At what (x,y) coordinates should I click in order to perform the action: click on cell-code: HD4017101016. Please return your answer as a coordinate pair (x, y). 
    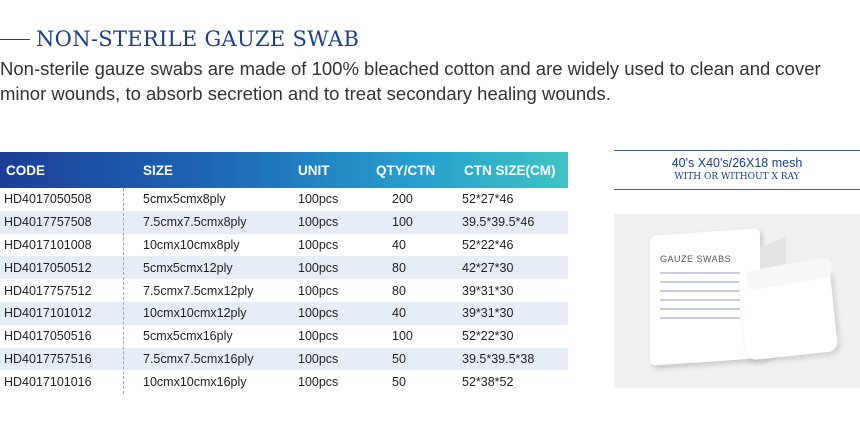
    Looking at the image, I should click on (48, 381).